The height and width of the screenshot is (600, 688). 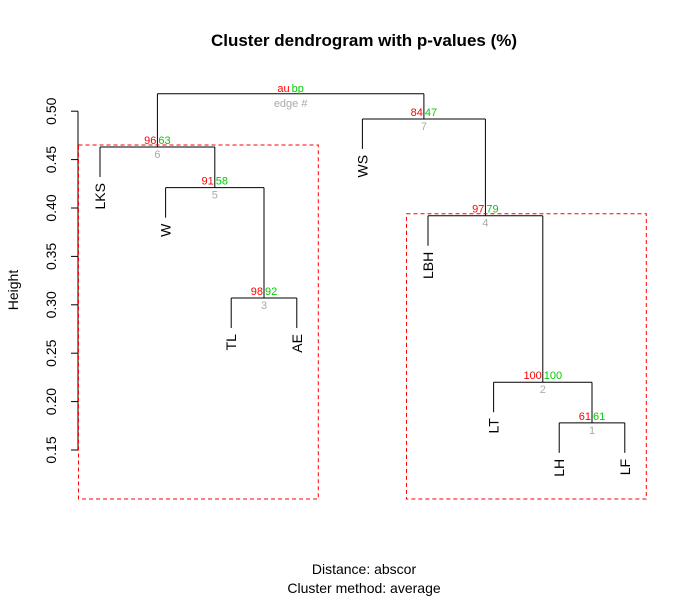 What do you see at coordinates (100, 196) in the screenshot?
I see `leaf-label: LKS` at bounding box center [100, 196].